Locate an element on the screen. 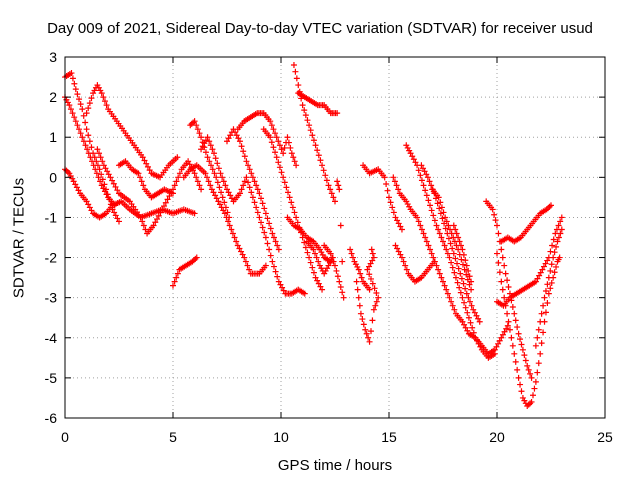 Image resolution: width=640 pixels, height=480 pixels. x-tick-label: 20 is located at coordinates (497, 437).